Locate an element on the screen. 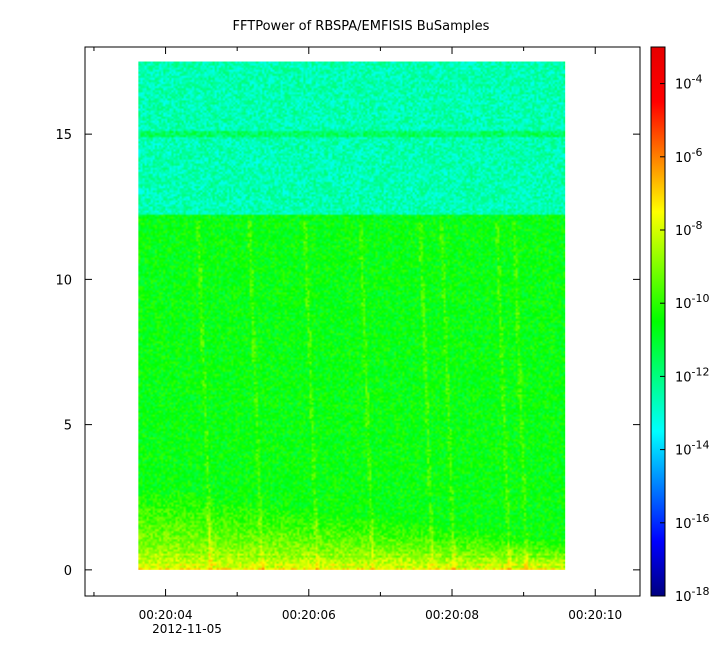 The height and width of the screenshot is (656, 724). y-tick-label: 10 is located at coordinates (63, 280).